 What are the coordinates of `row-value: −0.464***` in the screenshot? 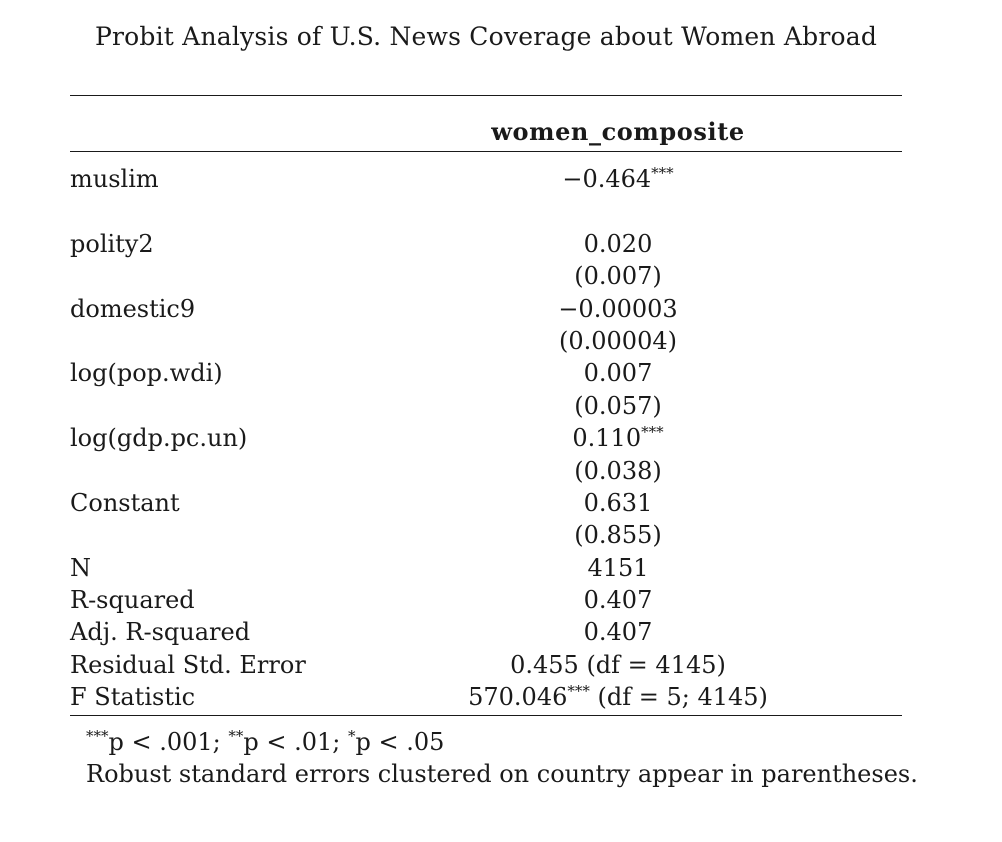 It's located at (618, 179).